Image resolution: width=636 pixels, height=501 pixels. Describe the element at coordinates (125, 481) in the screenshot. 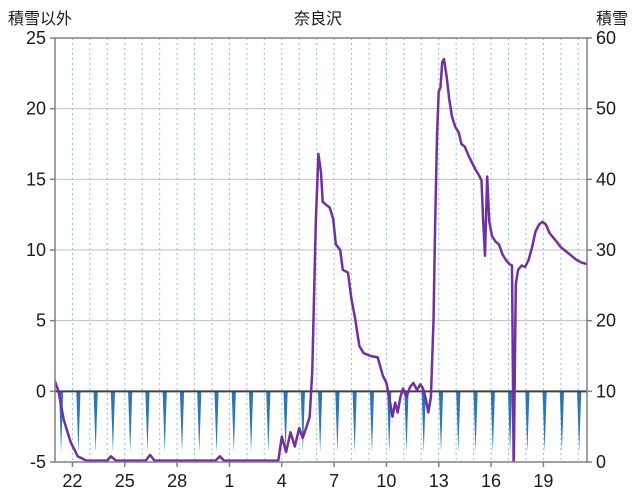

I see `x-axis-tick-label: 25` at that location.